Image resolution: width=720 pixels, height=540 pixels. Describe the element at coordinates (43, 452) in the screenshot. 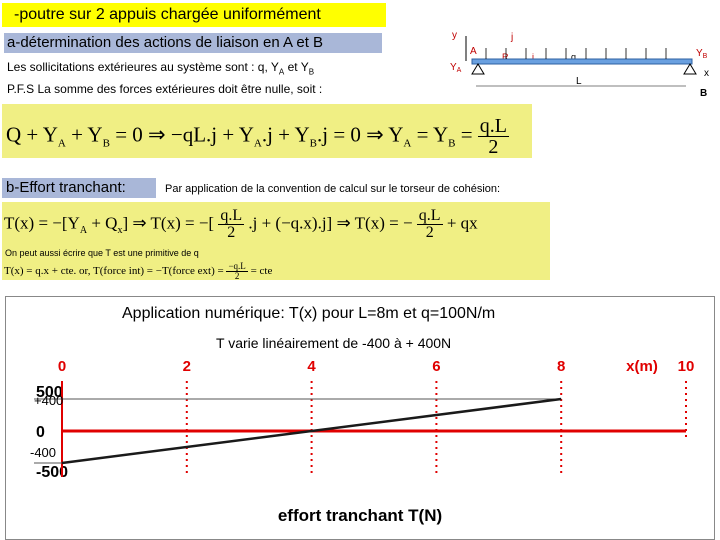

I see `annotation-minus-400: -400` at that location.